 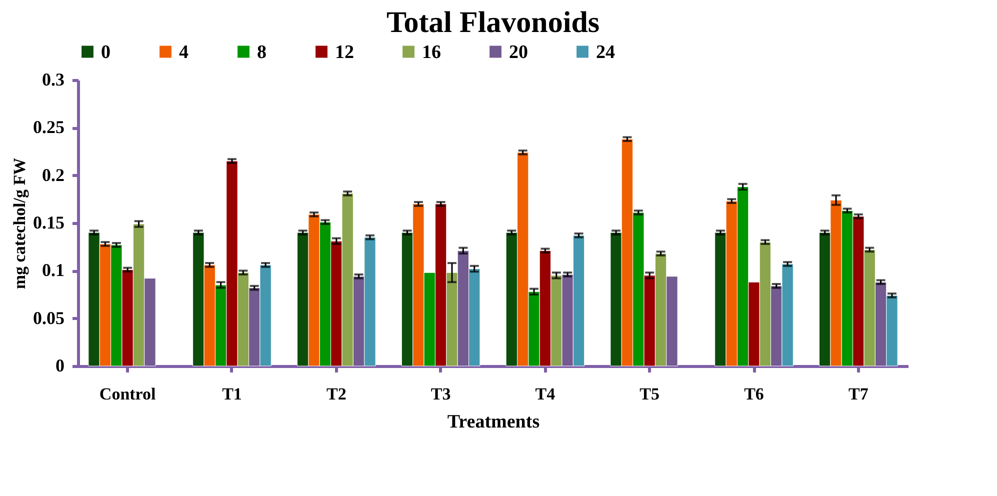 What do you see at coordinates (518, 52) in the screenshot?
I see `legend-label: 20` at bounding box center [518, 52].